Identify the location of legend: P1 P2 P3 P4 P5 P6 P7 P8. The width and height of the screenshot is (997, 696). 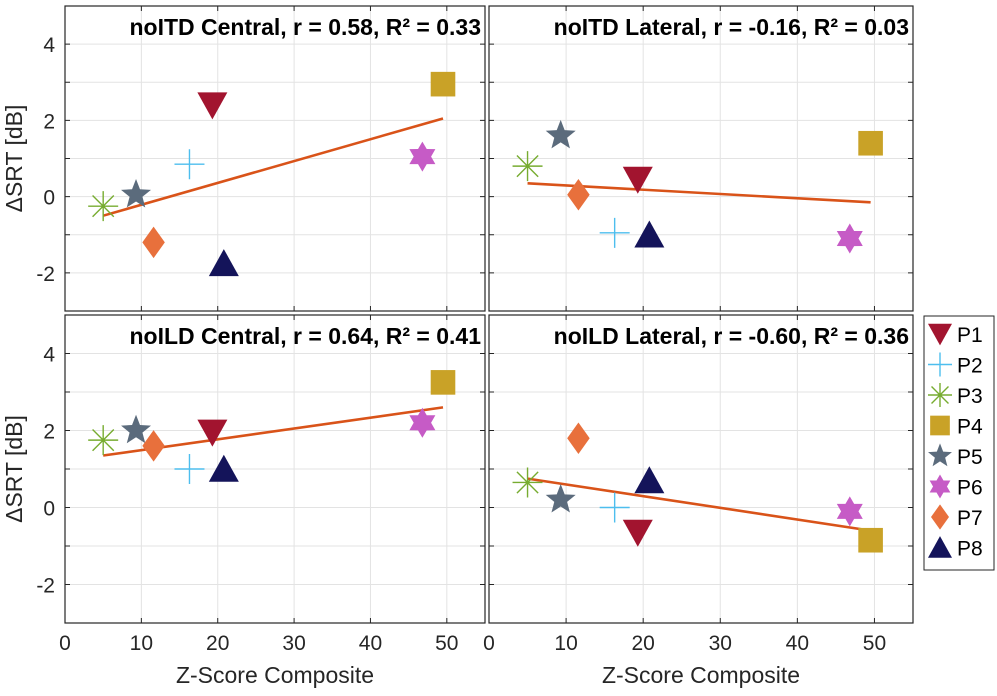
(959, 443).